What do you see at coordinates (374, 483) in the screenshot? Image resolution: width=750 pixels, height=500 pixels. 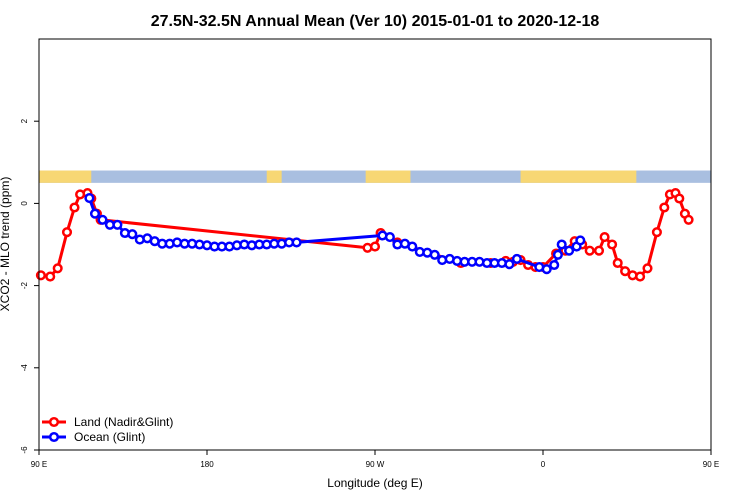 I see `x-axis-label: Longitude (deg E)` at bounding box center [374, 483].